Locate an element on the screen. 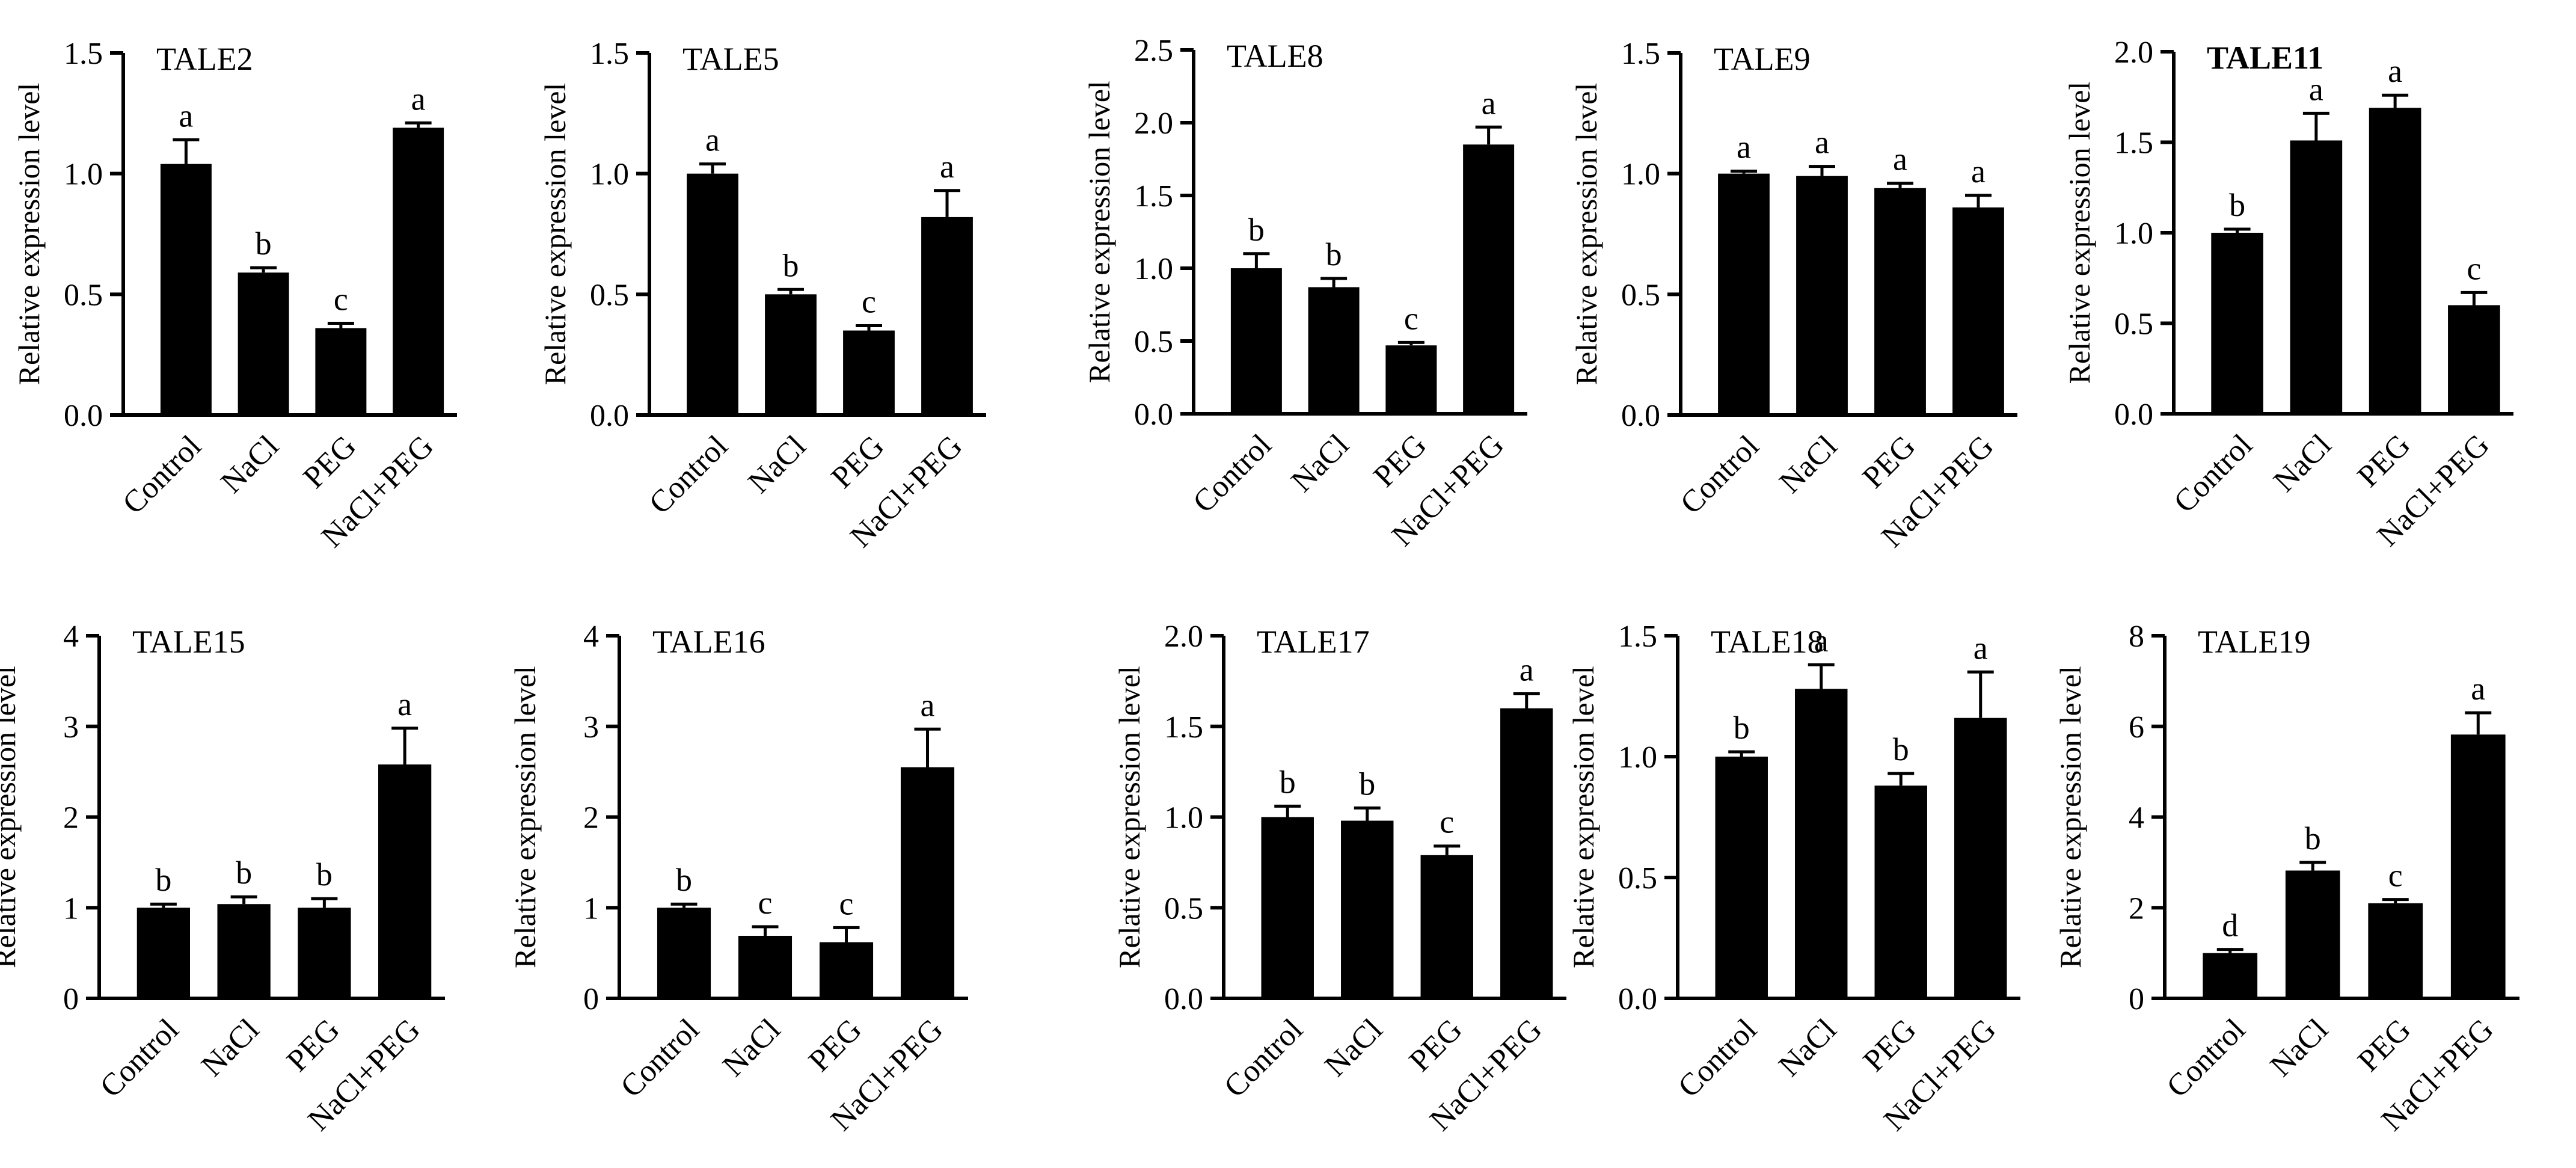 Image resolution: width=2576 pixels, height=1168 pixels. y-tick-label: 1 is located at coordinates (71, 909).